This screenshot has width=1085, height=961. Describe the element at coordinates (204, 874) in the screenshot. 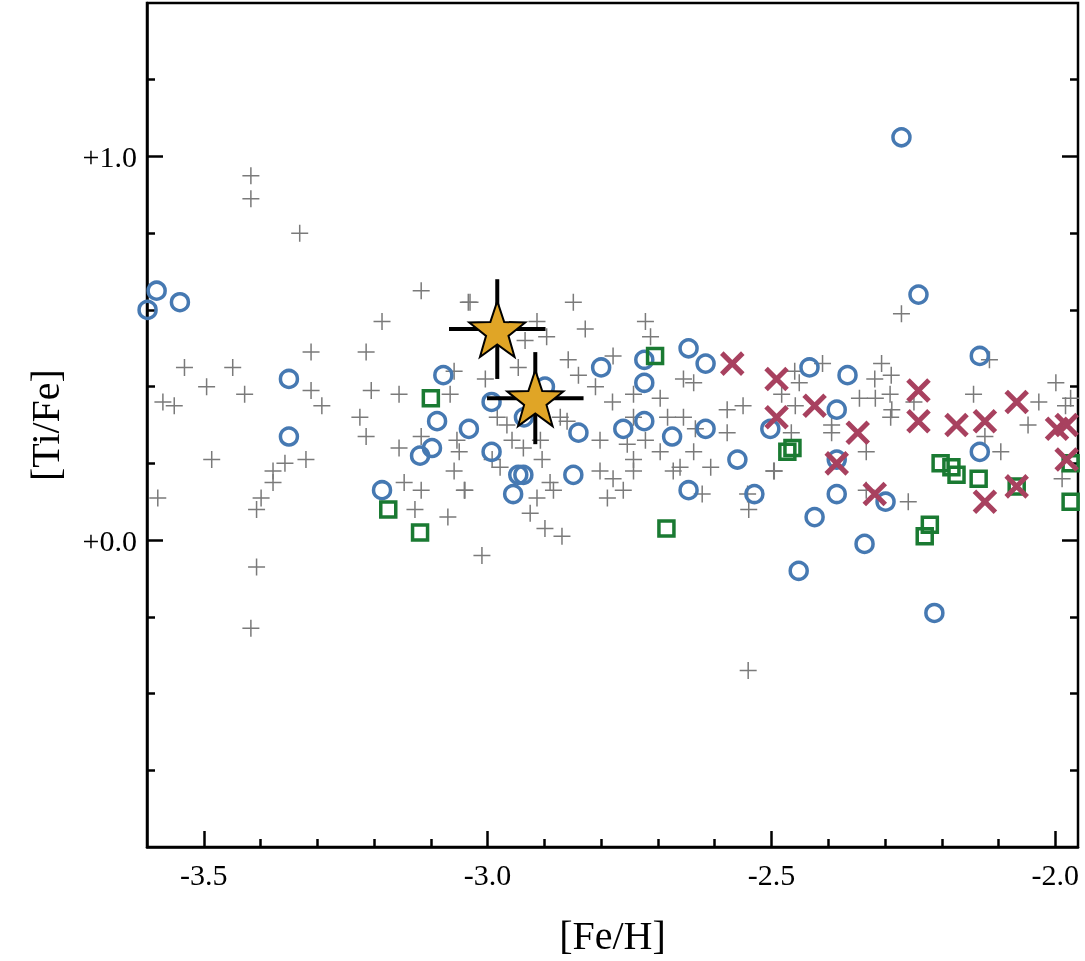

I see `x-tick-label: -3.5` at that location.